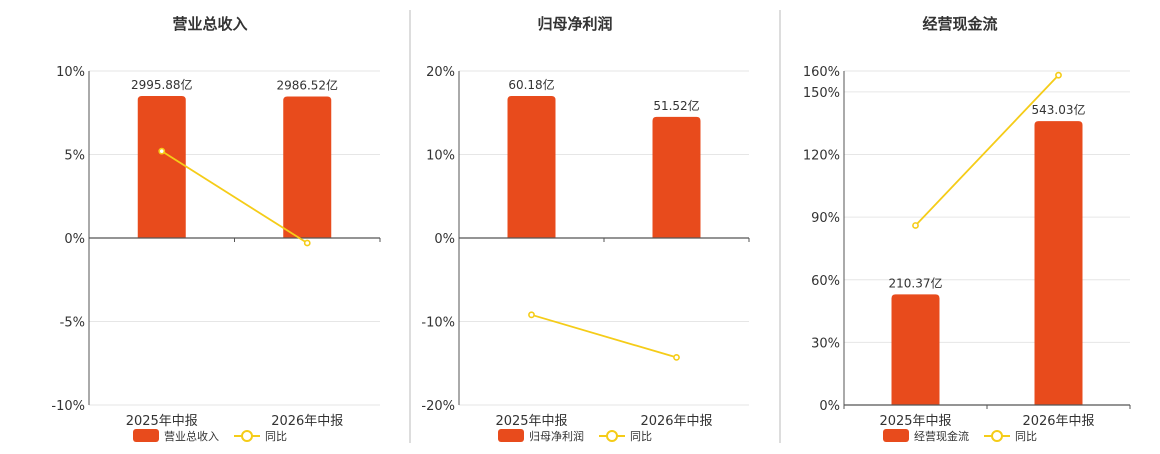 This screenshot has width=1160, height=454. Describe the element at coordinates (209, 24) in the screenshot. I see `chart-title: 营业总收入` at that location.